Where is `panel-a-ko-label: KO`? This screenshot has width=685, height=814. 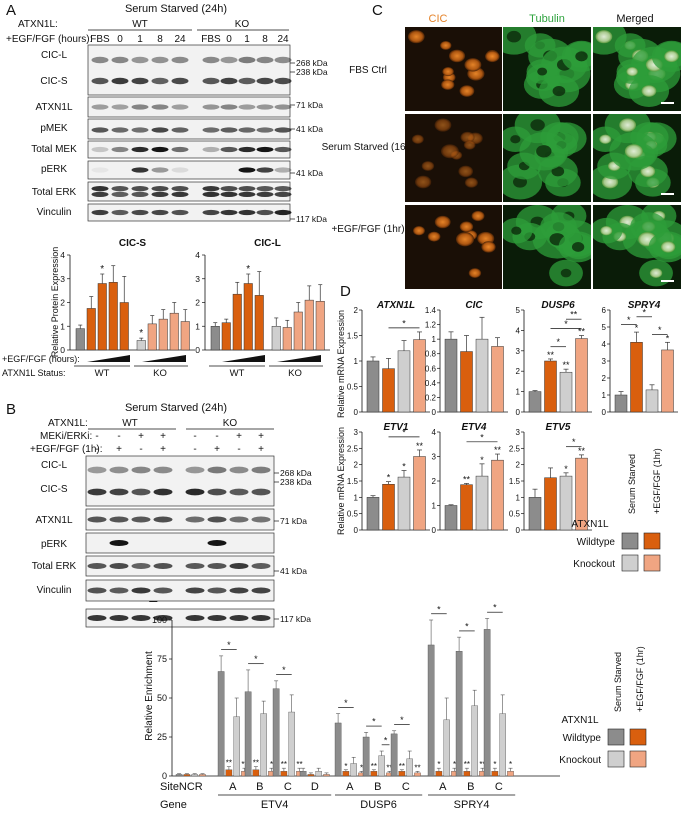
panel-a-ko-label: KO is located at coordinates (242, 24).